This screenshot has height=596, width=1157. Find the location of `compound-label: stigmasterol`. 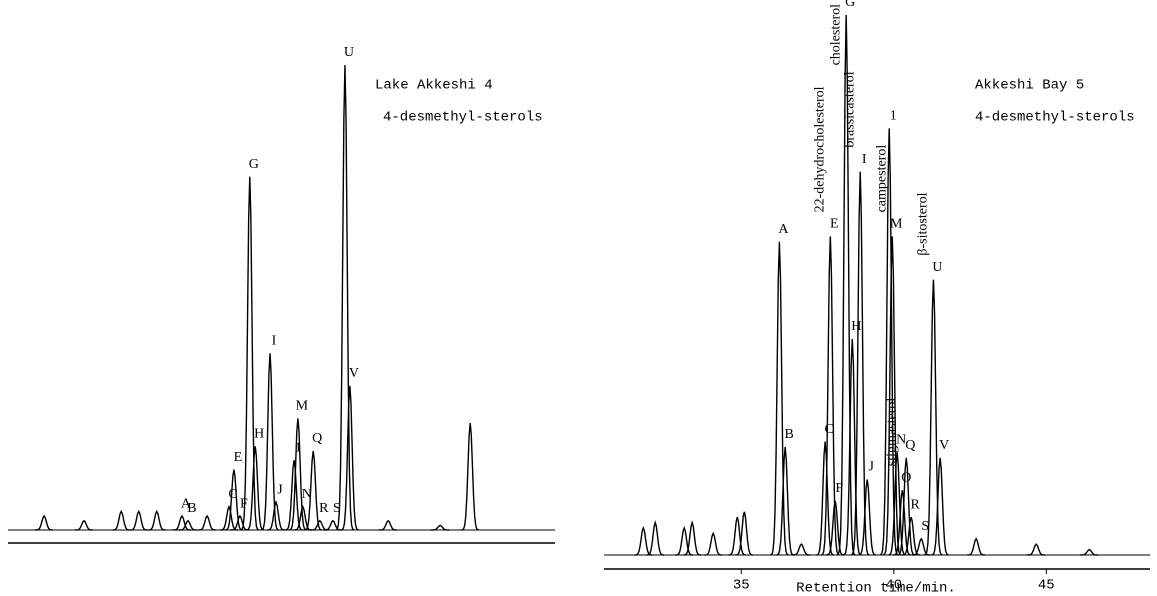

compound-label: stigmasterol is located at coordinates (892, 432).